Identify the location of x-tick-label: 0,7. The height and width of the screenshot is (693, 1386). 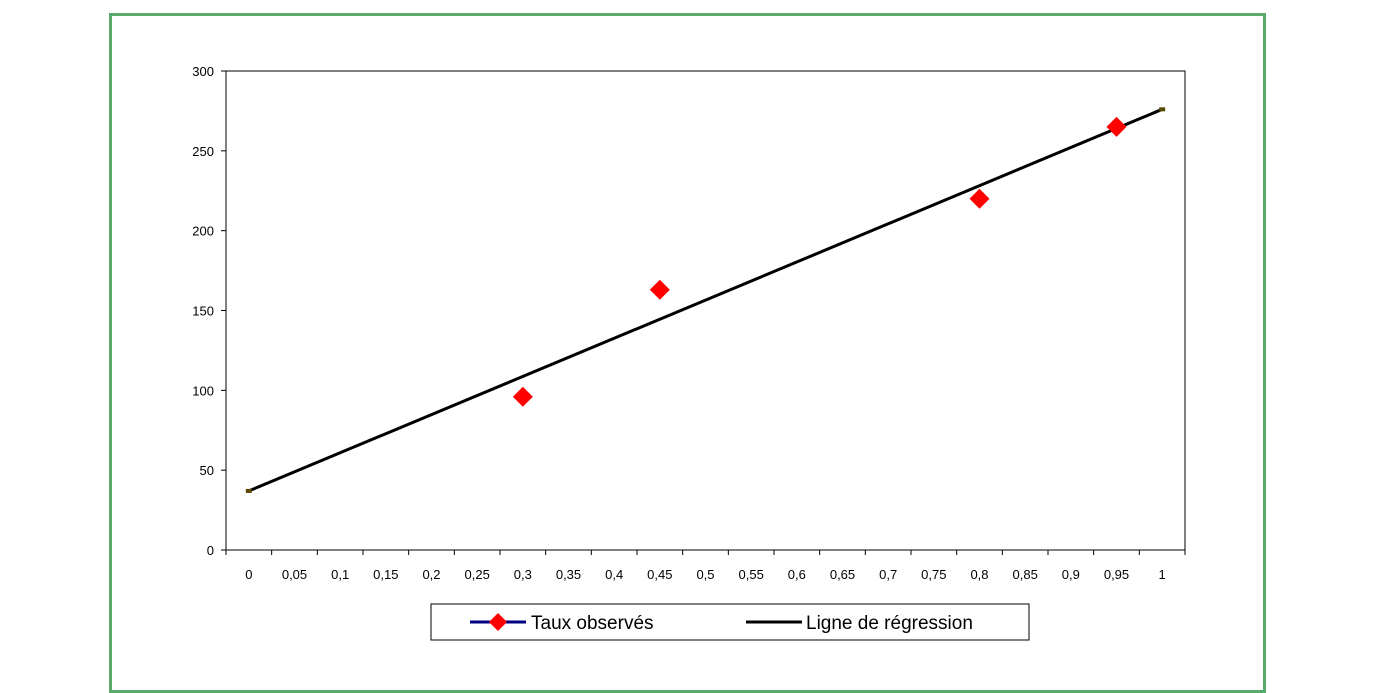
(888, 574).